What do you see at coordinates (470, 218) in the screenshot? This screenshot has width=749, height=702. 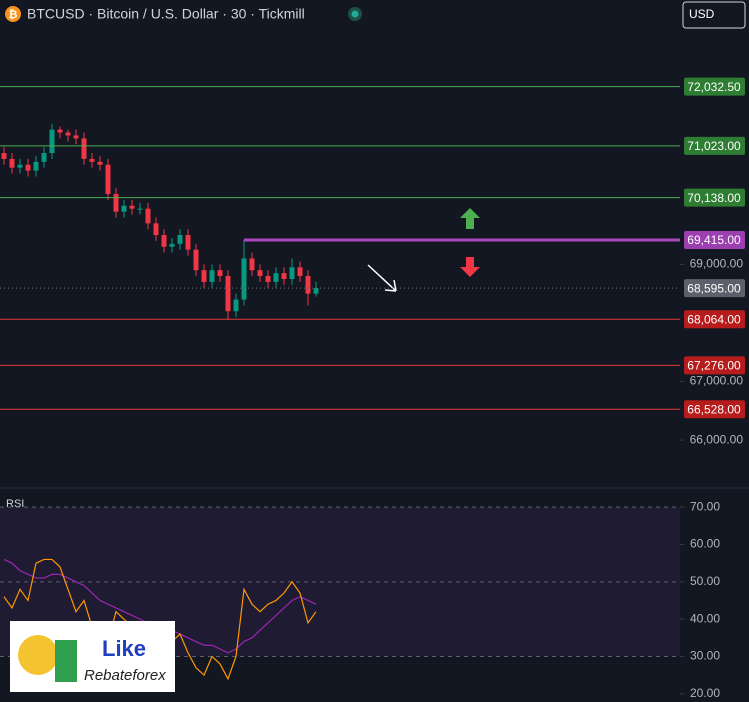 I see `up-arrow` at bounding box center [470, 218].